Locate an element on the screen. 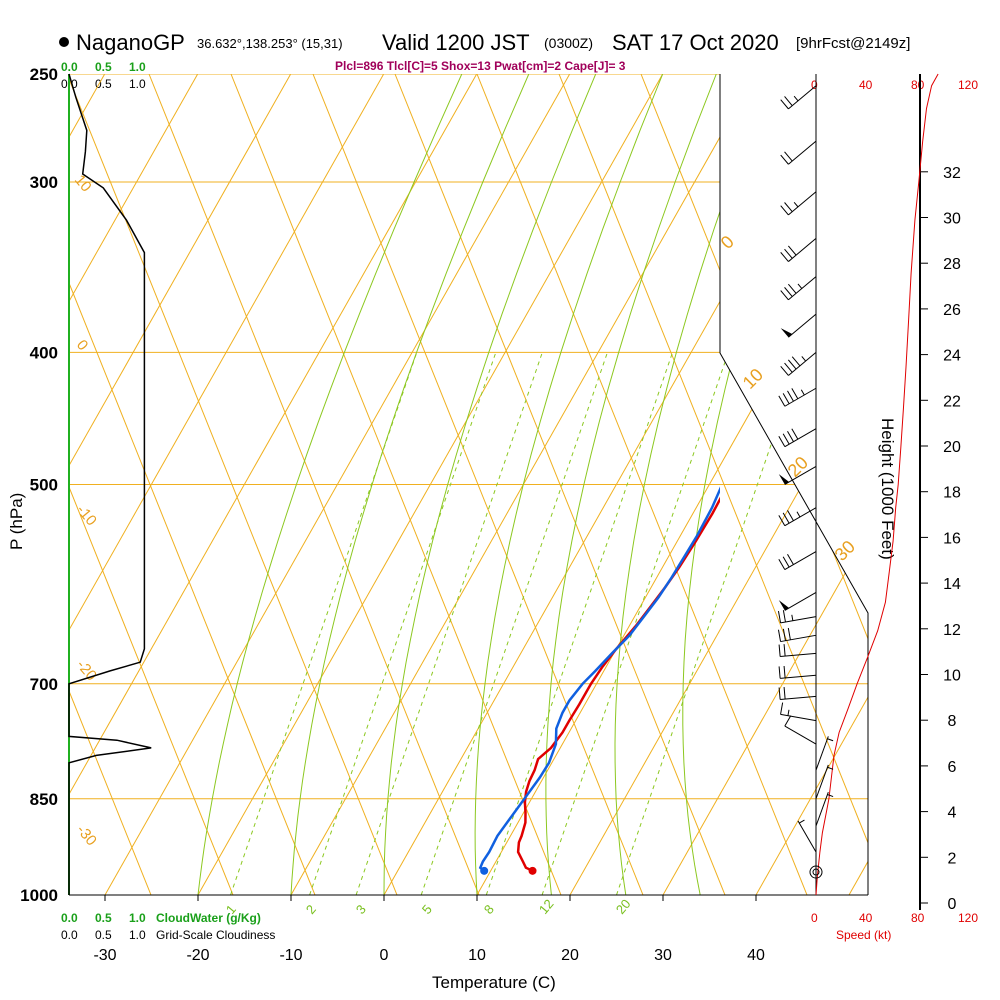 This screenshot has width=1000, height=1000. speed-label: Speed (kt) is located at coordinates (863, 935).